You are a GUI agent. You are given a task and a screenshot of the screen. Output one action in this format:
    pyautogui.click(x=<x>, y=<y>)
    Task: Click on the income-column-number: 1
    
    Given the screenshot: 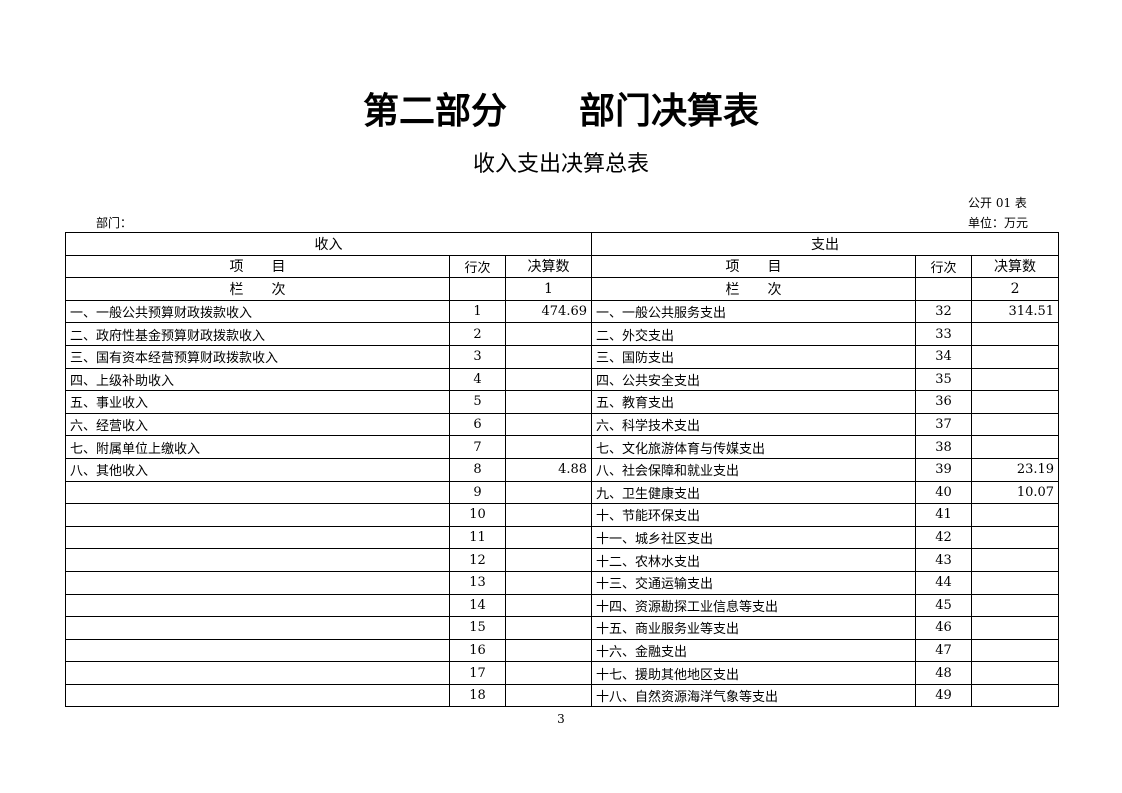 What is the action you would take?
    pyautogui.click(x=548, y=289)
    